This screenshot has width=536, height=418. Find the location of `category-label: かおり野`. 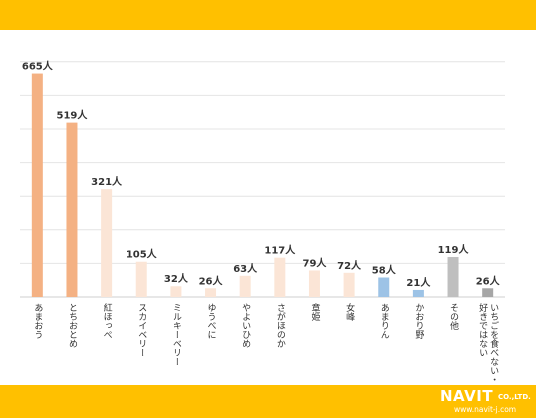

category-label: かおり野 is located at coordinates (418, 321).